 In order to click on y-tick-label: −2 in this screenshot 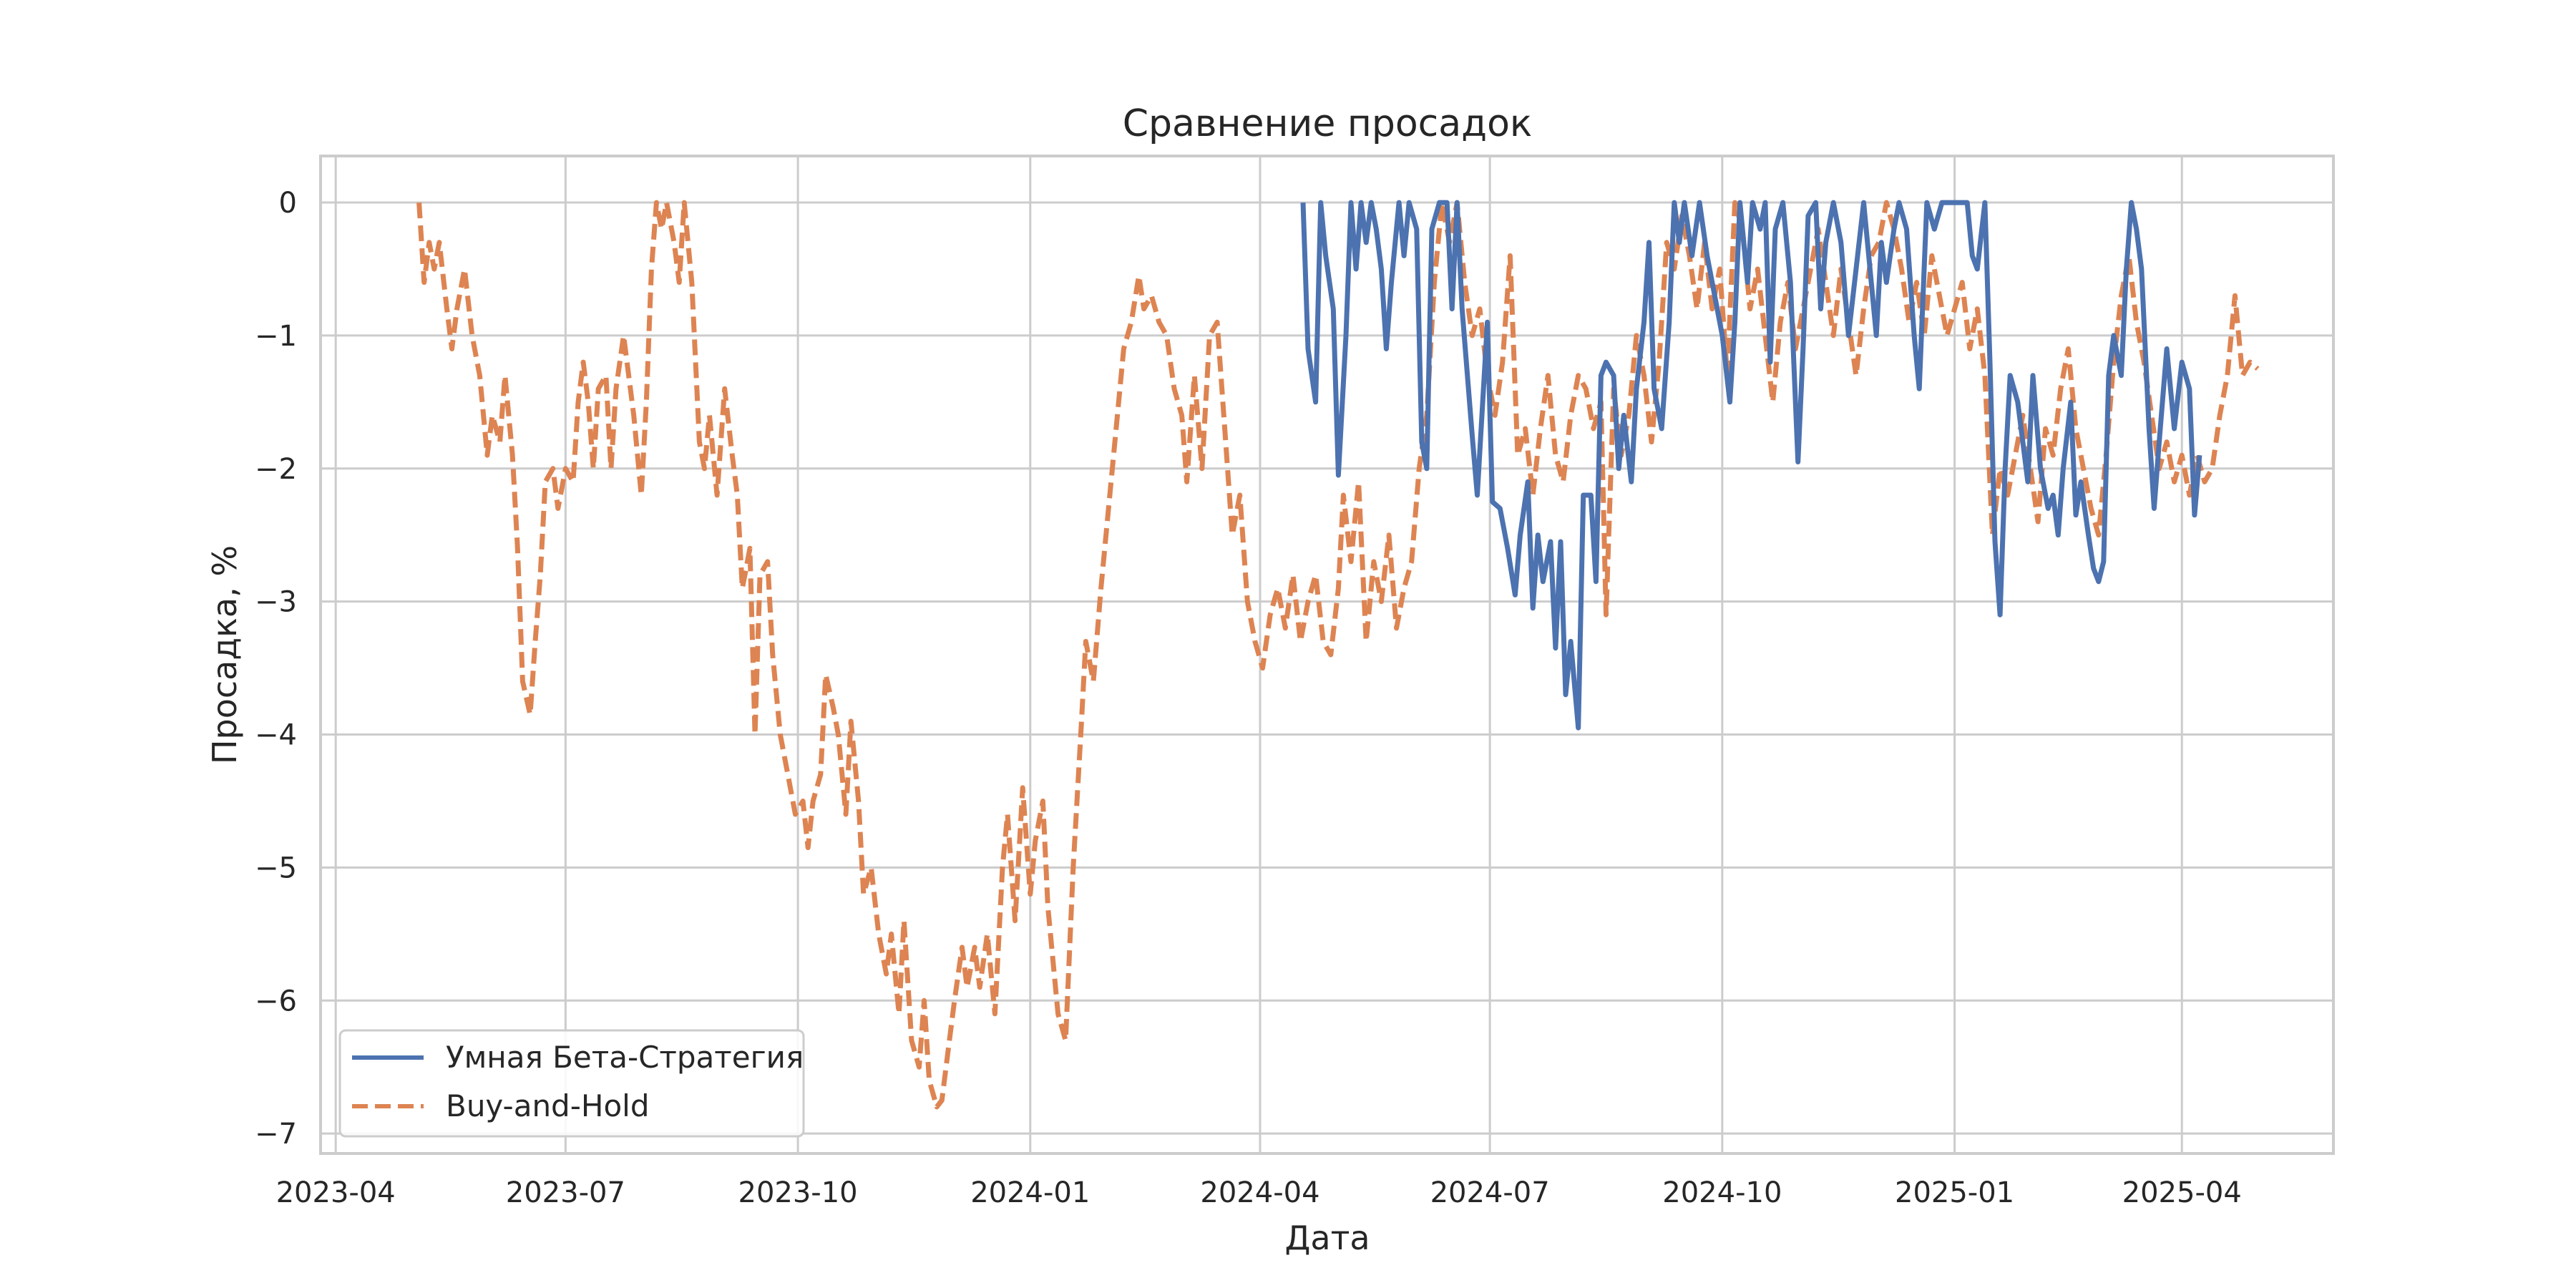, I will do `click(276, 469)`.